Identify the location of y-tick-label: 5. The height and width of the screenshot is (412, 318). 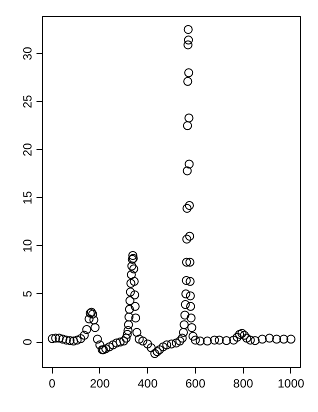
(27, 294).